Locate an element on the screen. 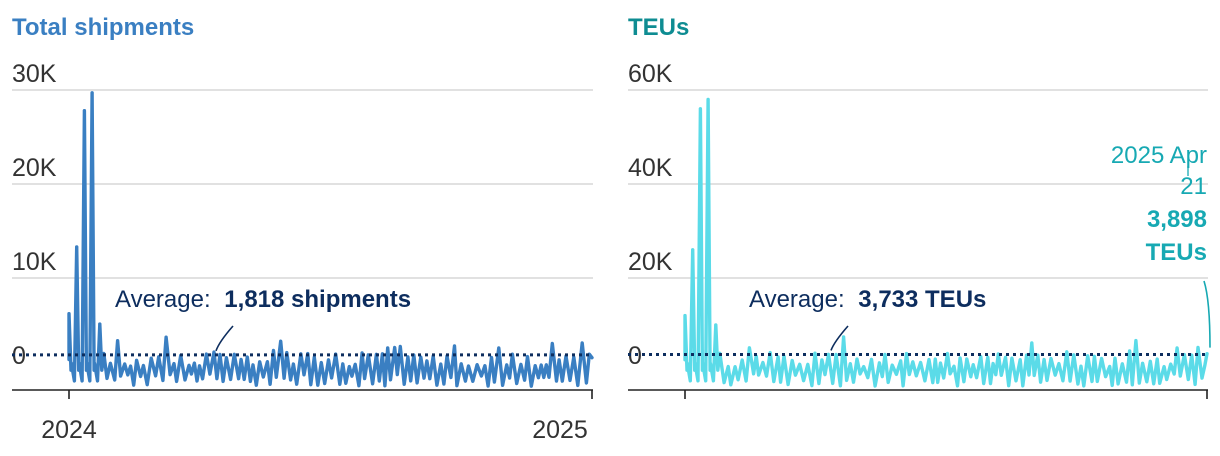  chart-title: TEUs is located at coordinates (658, 27).